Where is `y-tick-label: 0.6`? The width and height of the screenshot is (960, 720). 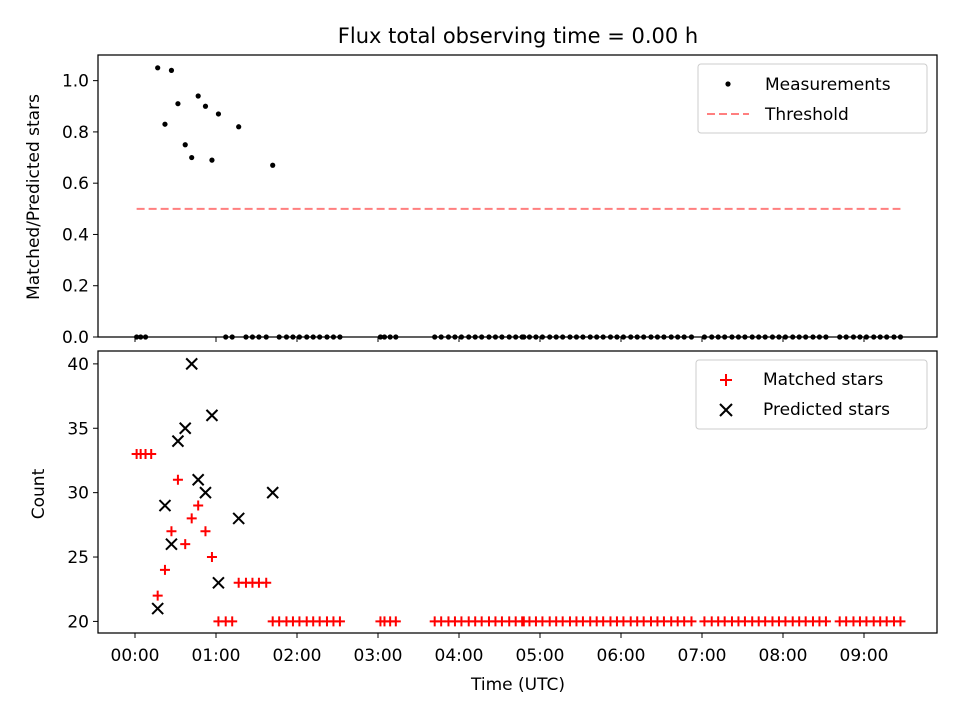 y-tick-label: 0.6 is located at coordinates (75, 184).